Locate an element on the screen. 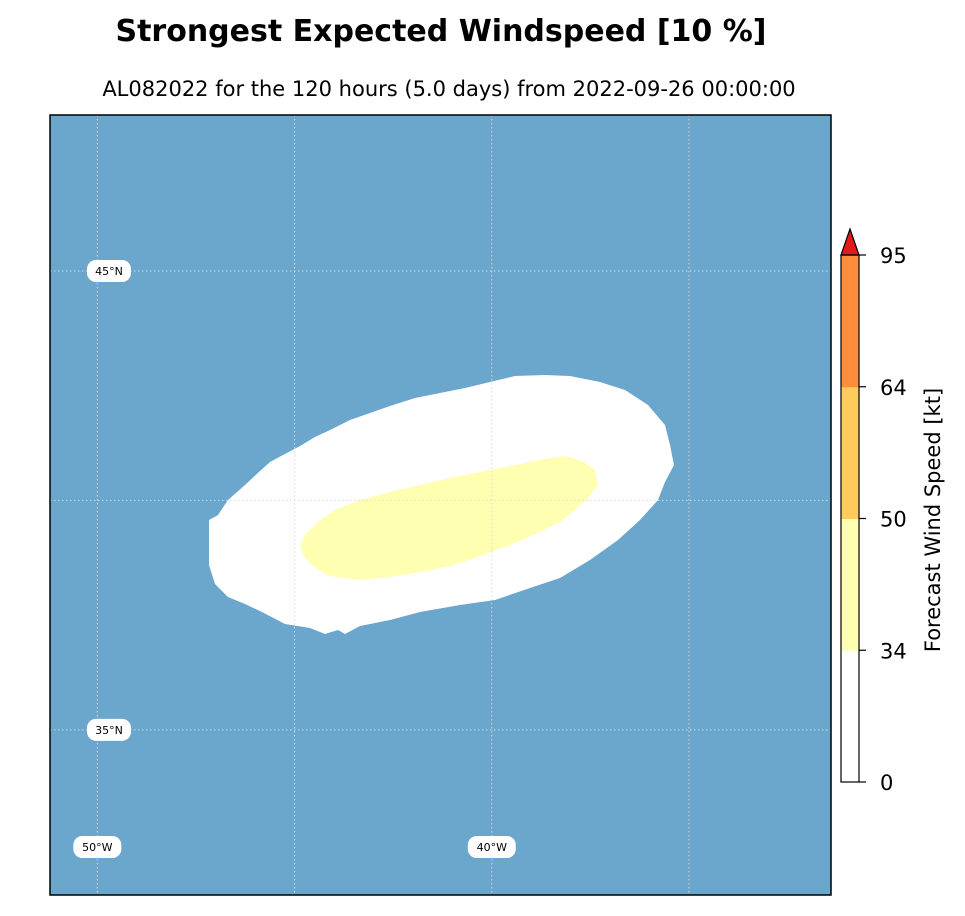 The height and width of the screenshot is (916, 965). colorbar-extend-max is located at coordinates (850, 241).